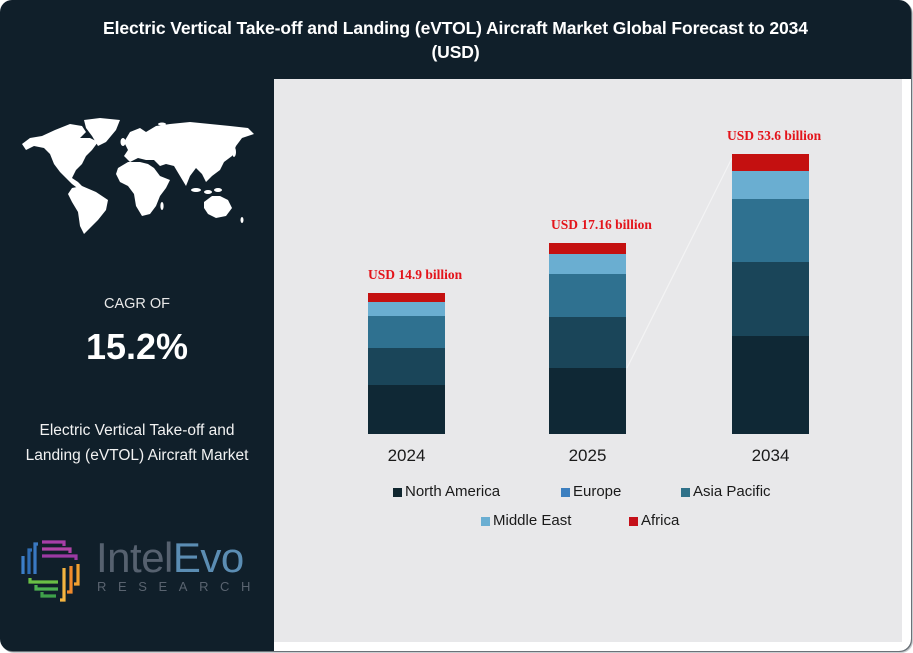 The width and height of the screenshot is (913, 653). Describe the element at coordinates (180, 586) in the screenshot. I see `logo-tagline: RESEARCH` at that location.